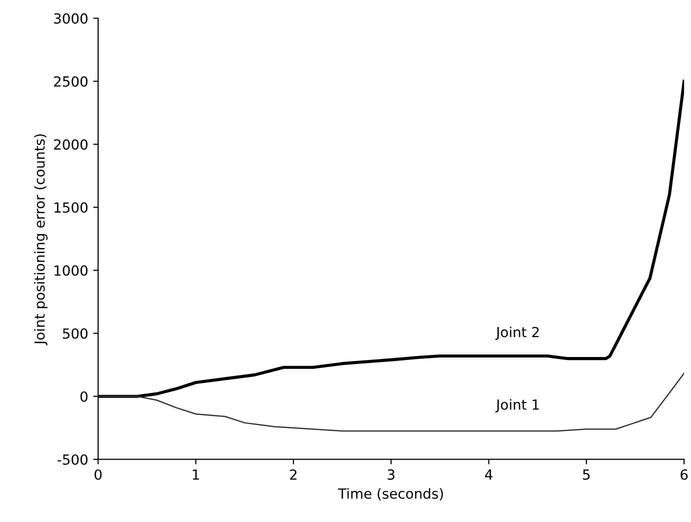 The image size is (691, 522). I want to click on x-tick-label: 5, so click(586, 475).